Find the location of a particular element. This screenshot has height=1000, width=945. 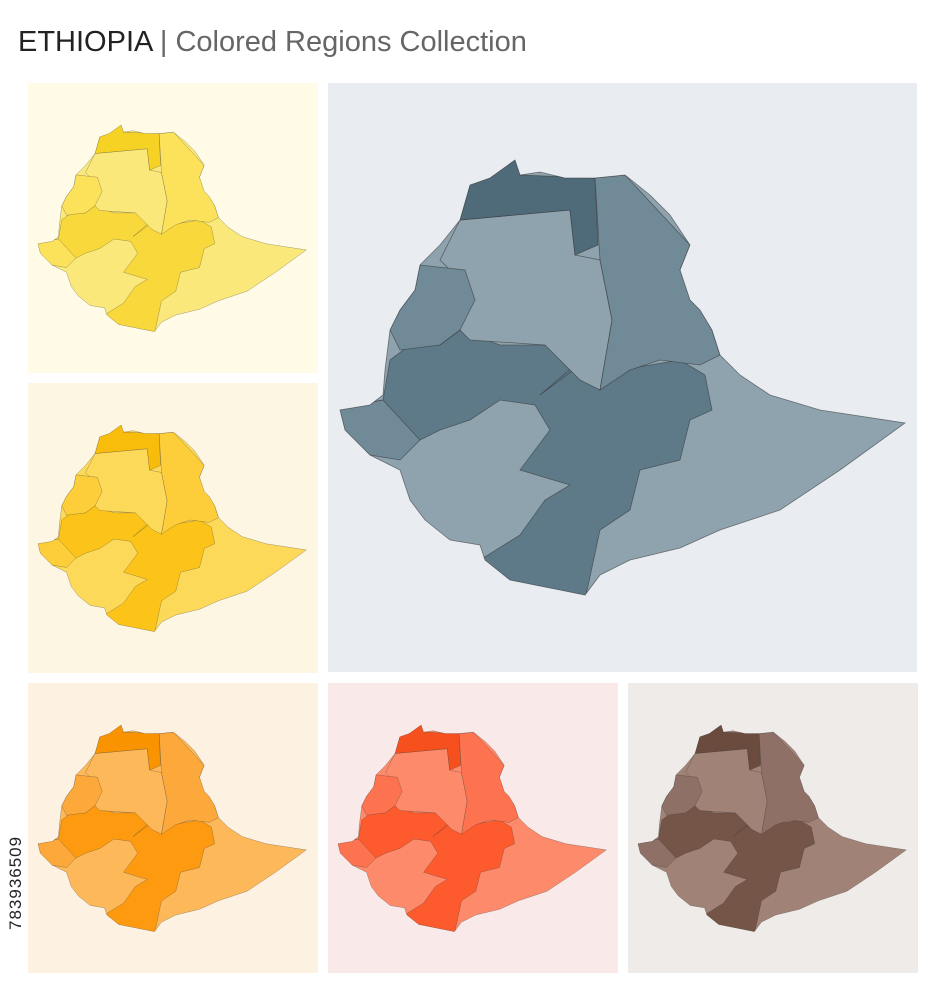

title: ETHIOPIA is located at coordinates (85, 42).